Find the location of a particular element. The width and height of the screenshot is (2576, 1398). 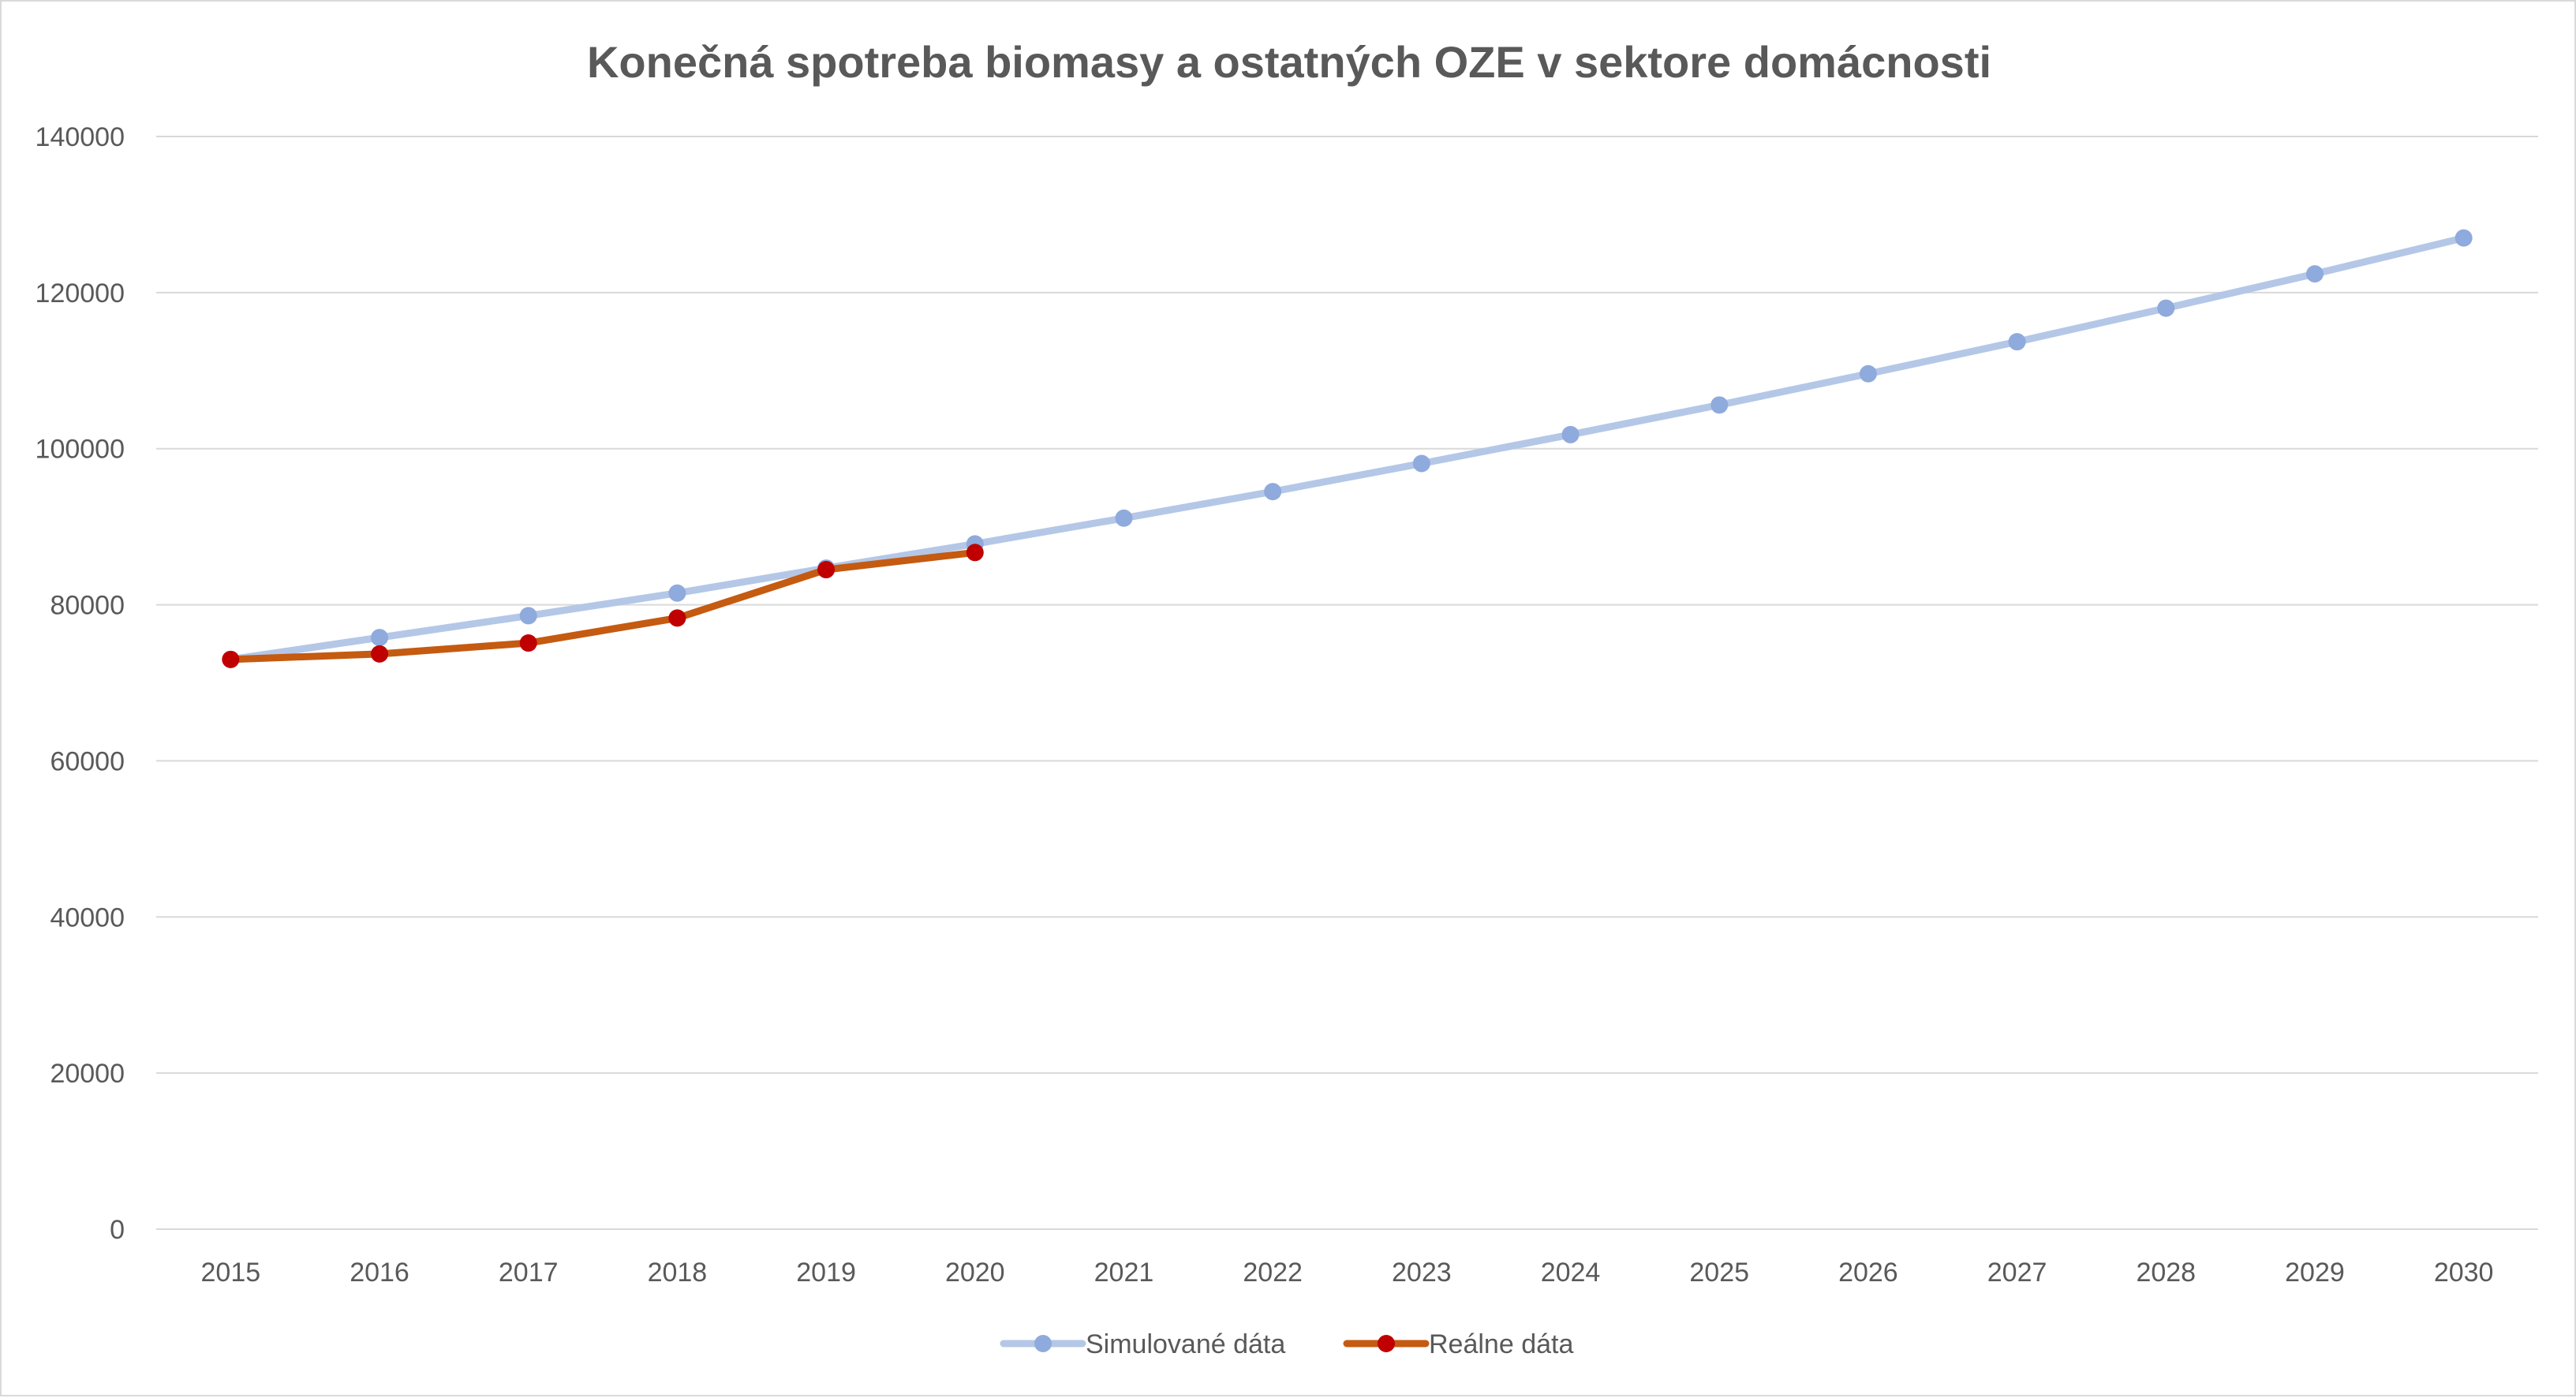

x-tick-label: 2026 is located at coordinates (1868, 1273).